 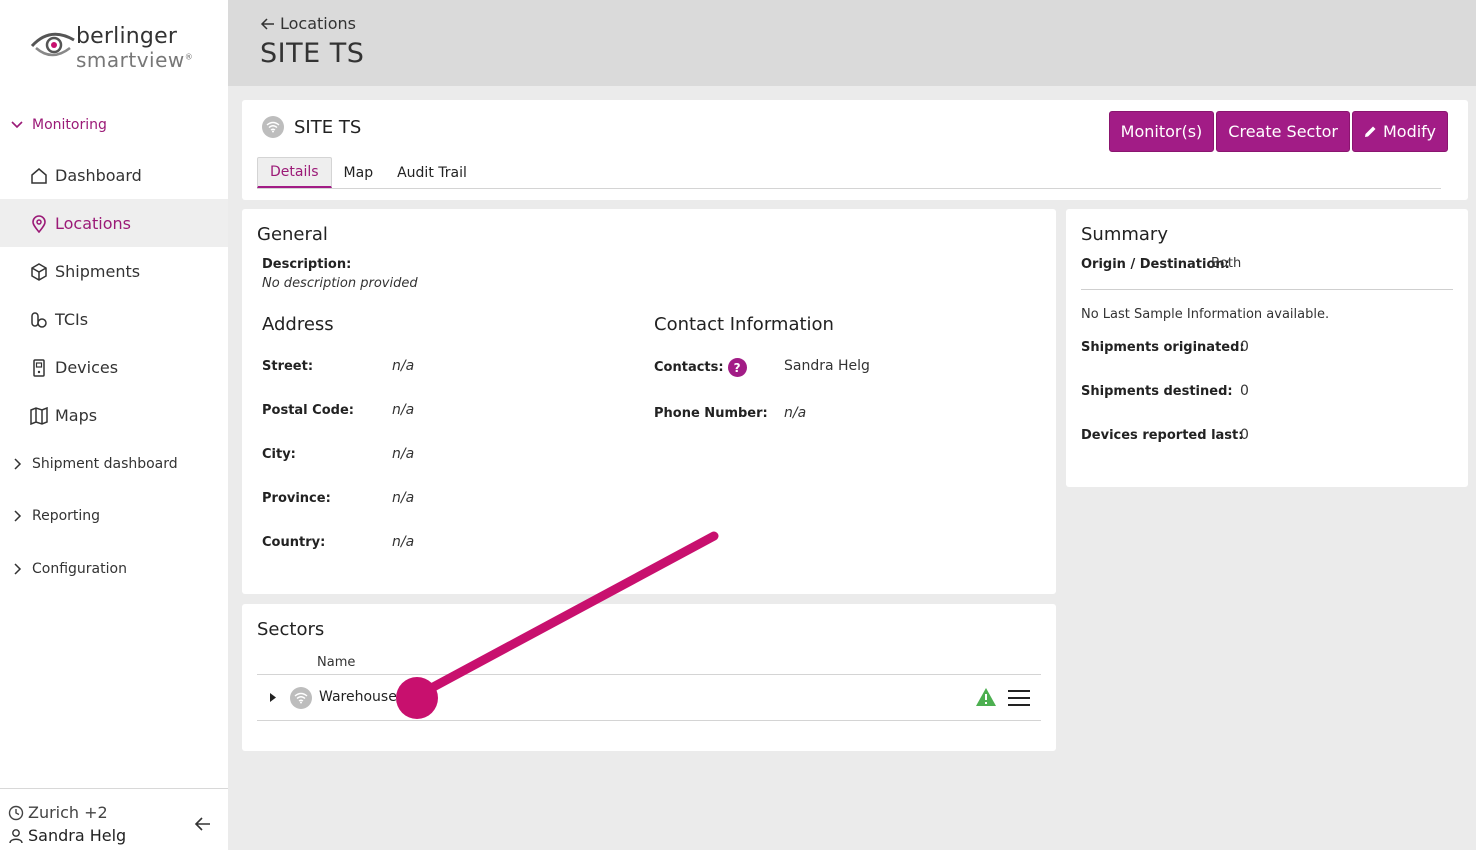 What do you see at coordinates (1019, 698) in the screenshot?
I see `hamburger-menu-icon` at bounding box center [1019, 698].